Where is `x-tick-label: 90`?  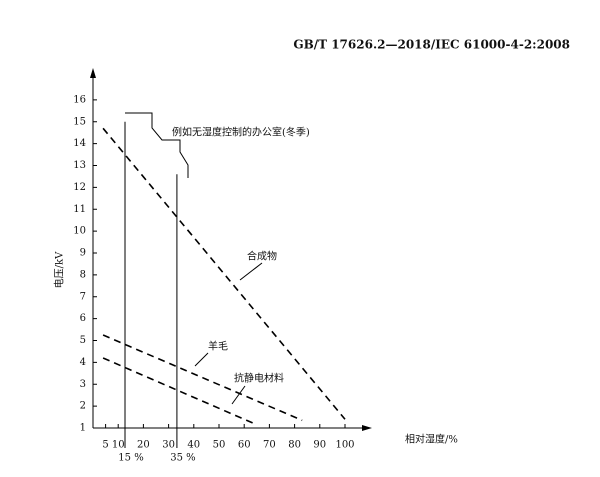 x-tick-label: 90 is located at coordinates (319, 445).